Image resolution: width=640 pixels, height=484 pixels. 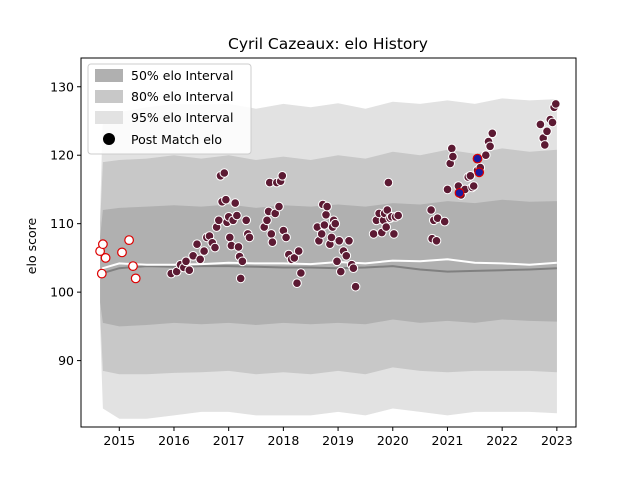 What do you see at coordinates (393, 440) in the screenshot?
I see `x-tick-label: 2020` at bounding box center [393, 440].